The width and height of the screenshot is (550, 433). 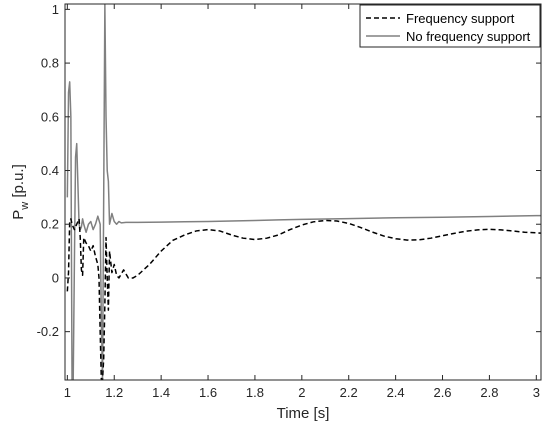 I want to click on y-axis-label: Pw [p.u.], so click(x=20, y=192).